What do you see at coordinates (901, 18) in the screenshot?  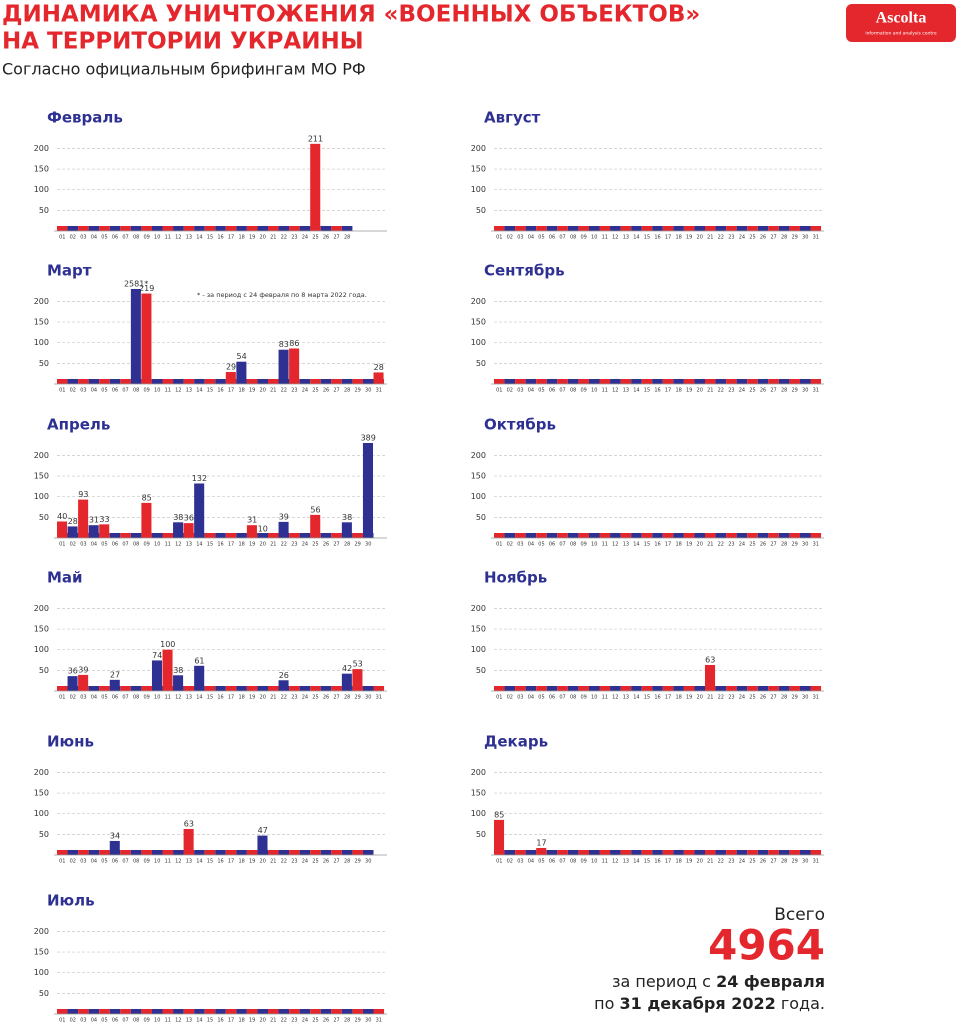 I see `logo-name: Ascolta` at bounding box center [901, 18].